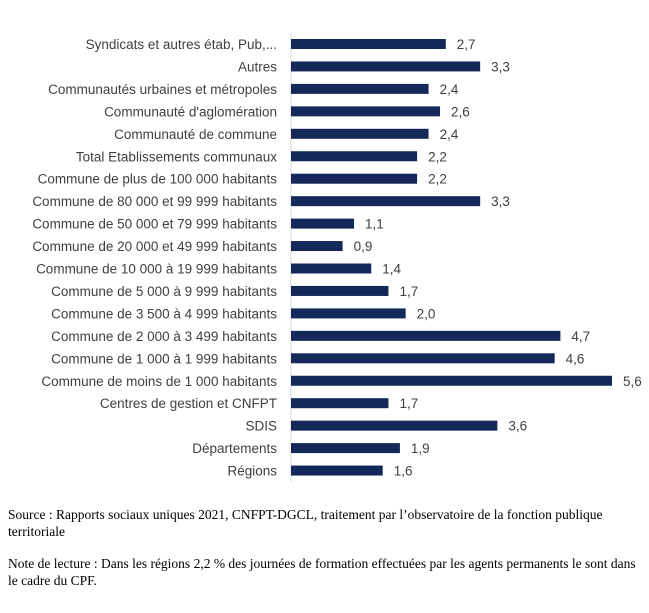 The image size is (649, 613). What do you see at coordinates (261, 426) in the screenshot?
I see `category-label: SDIS` at bounding box center [261, 426].